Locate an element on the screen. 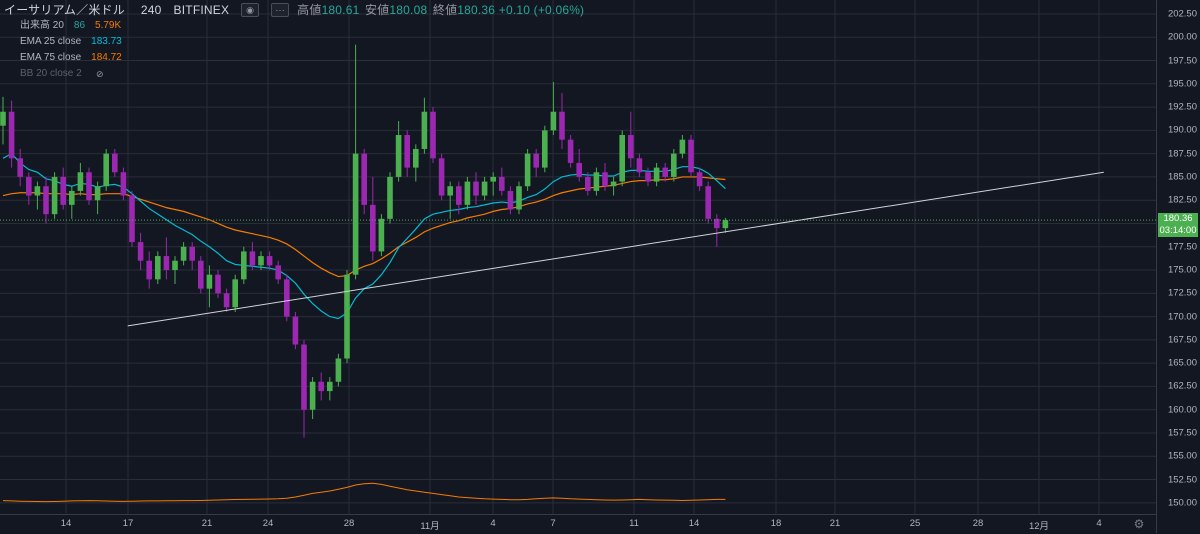 The image size is (1200, 534). close-label: 終値 is located at coordinates (445, 10).